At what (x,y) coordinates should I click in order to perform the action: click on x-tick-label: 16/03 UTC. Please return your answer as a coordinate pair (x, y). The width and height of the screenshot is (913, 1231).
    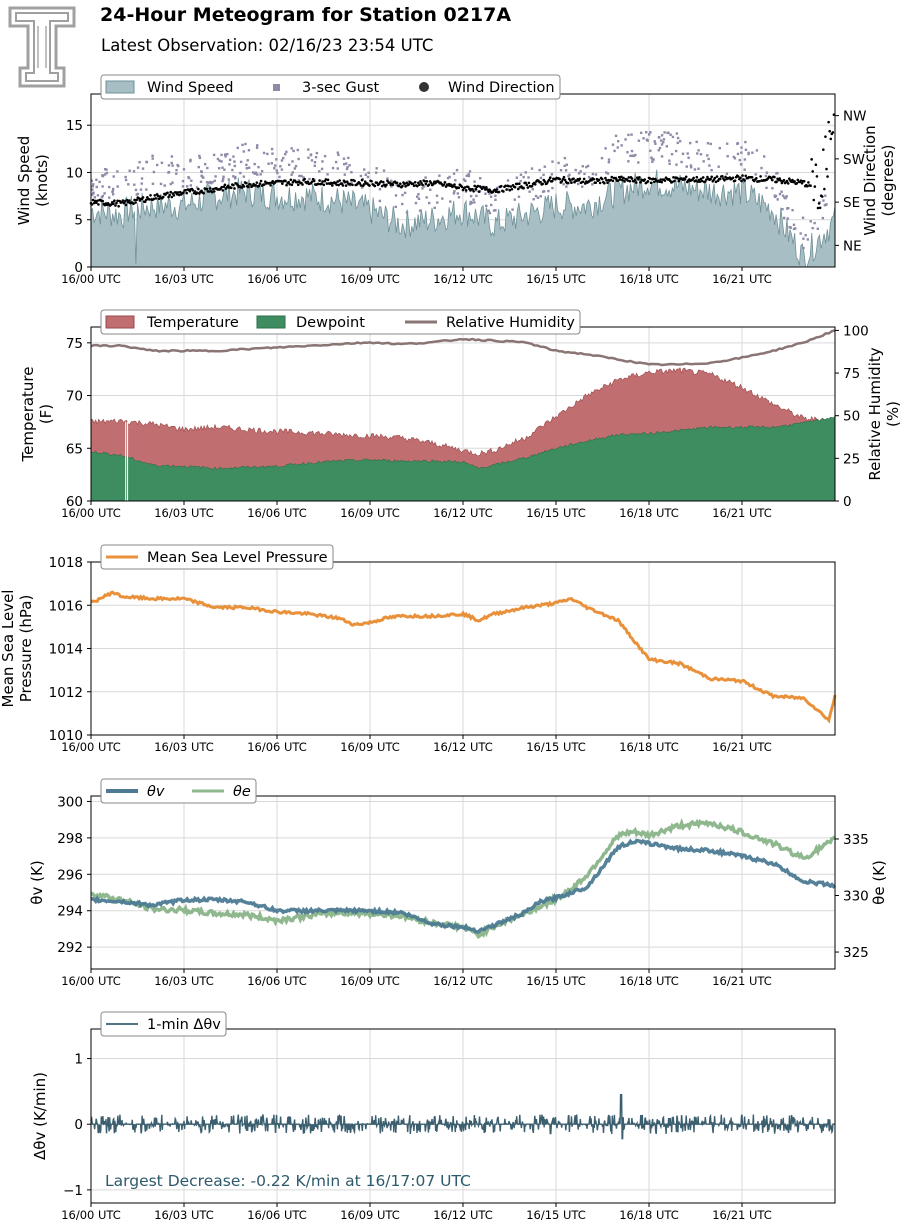
    Looking at the image, I should click on (184, 279).